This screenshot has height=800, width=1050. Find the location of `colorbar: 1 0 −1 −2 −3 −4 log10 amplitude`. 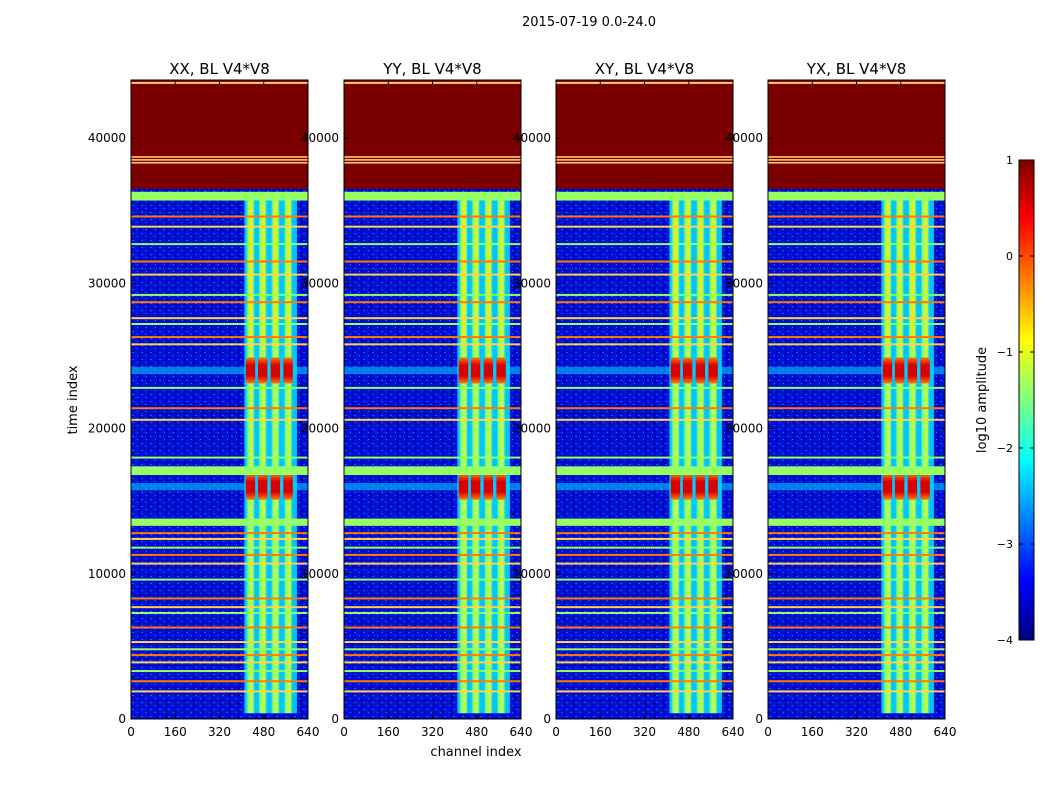

colorbar: 1 0 −1 −2 −3 −4 log10 amplitude is located at coordinates (1005, 400).